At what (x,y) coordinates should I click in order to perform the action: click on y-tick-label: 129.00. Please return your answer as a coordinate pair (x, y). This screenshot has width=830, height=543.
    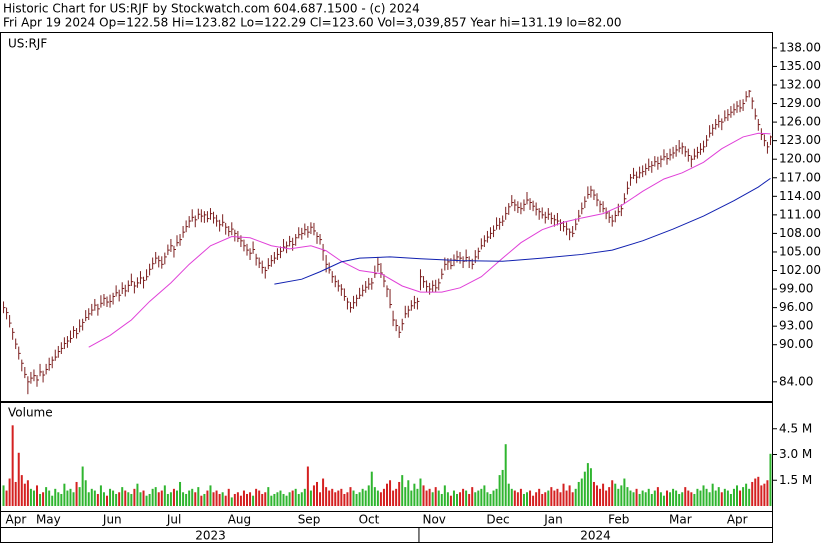
    Looking at the image, I should click on (800, 103).